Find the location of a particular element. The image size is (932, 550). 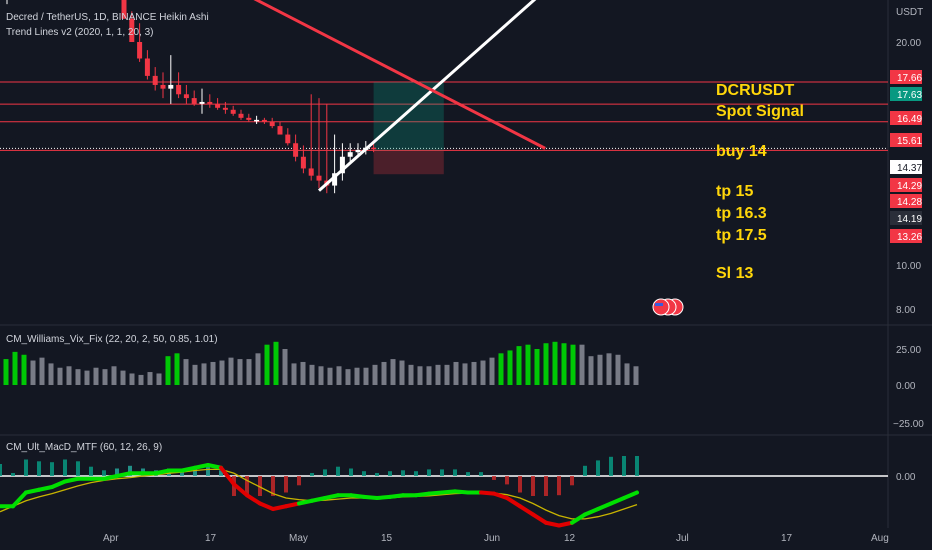

annotation-subtitle: Spot Signal is located at coordinates (760, 111).